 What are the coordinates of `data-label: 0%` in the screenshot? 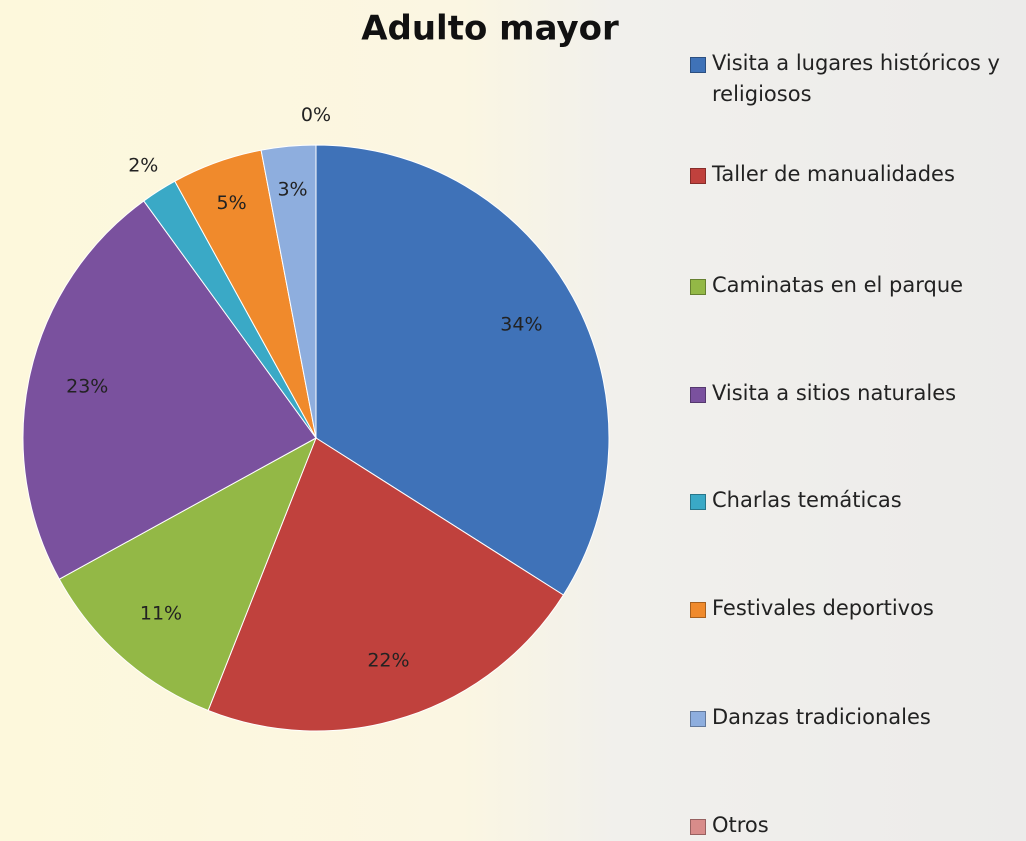 It's located at (316, 115).